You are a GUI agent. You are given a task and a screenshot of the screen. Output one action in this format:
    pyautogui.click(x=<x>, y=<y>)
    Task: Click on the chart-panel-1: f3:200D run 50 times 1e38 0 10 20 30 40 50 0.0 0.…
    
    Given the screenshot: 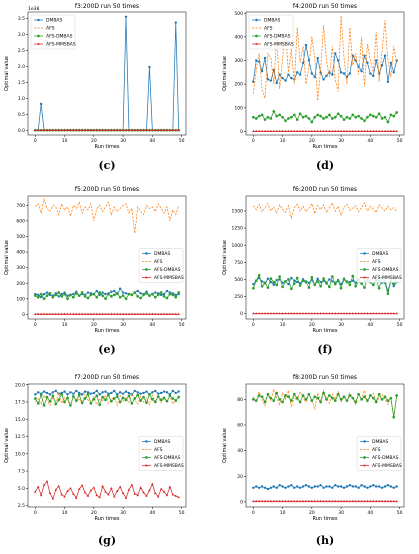 What is the action you would take?
    pyautogui.click(x=95, y=87)
    